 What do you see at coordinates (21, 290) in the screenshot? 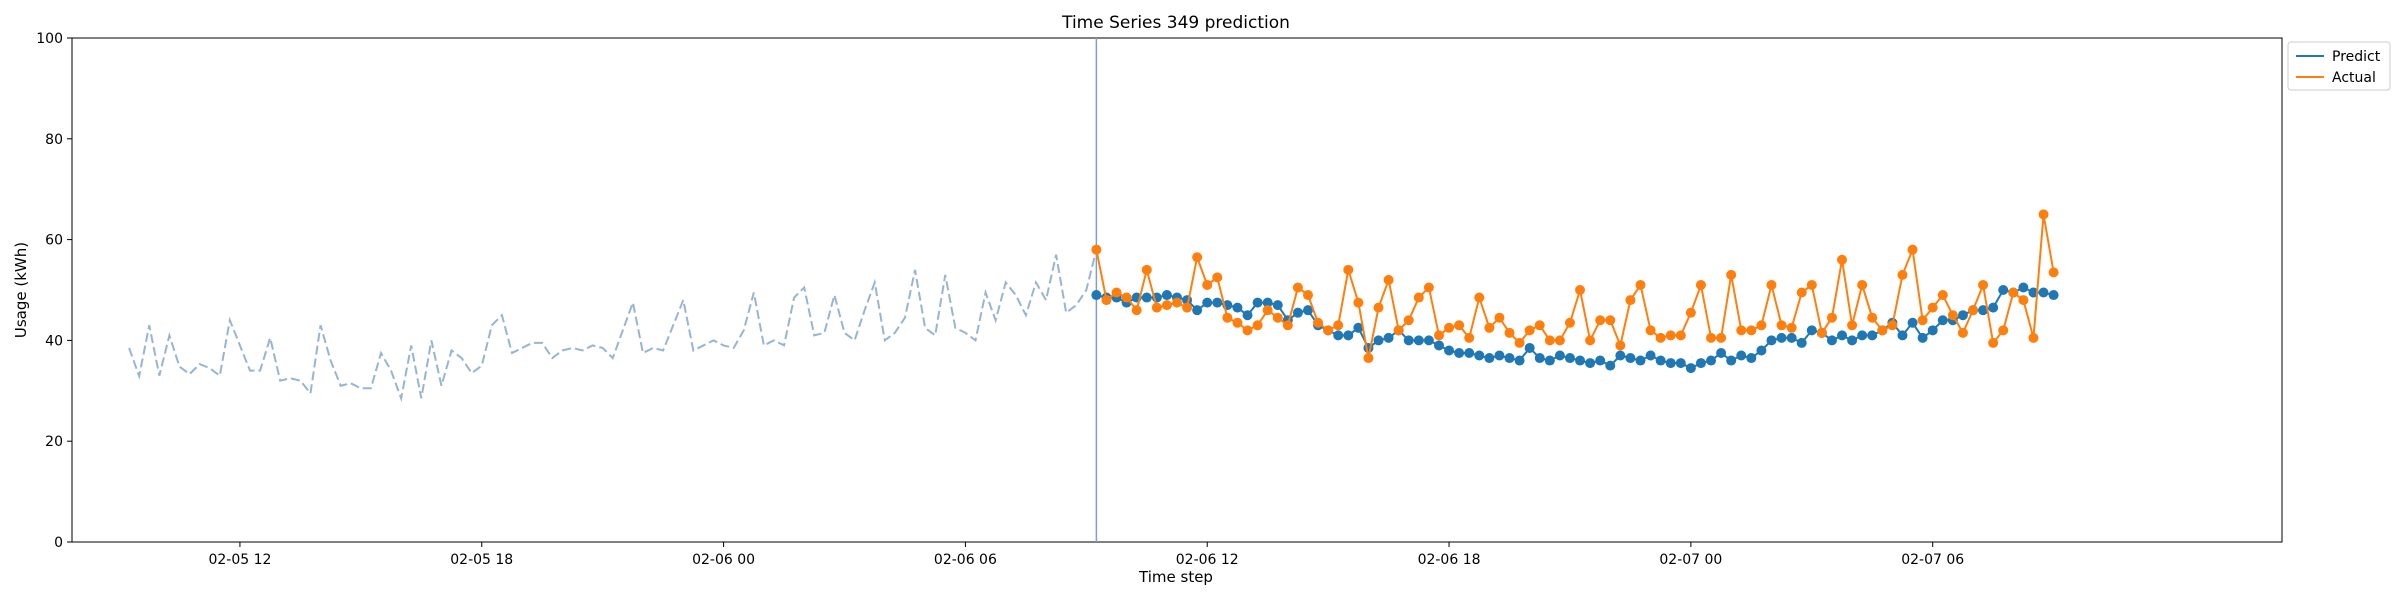
I see `y-axis-label: Usage (kWh)` at bounding box center [21, 290].